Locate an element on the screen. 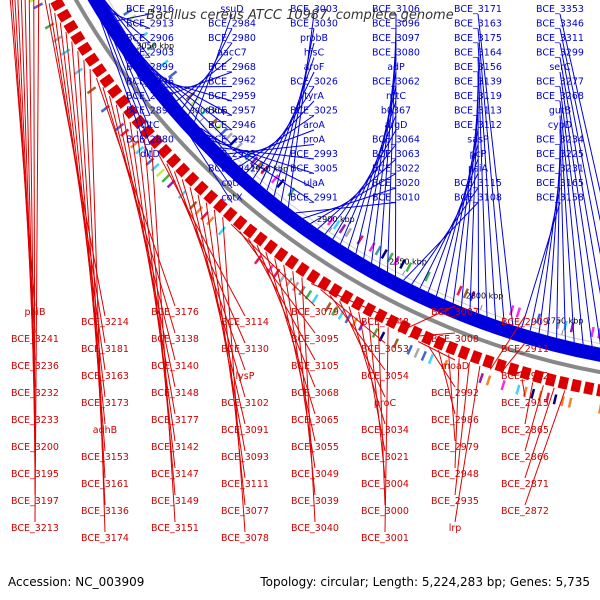 The height and width of the screenshot is (600, 600). reverse-gene-label: BCE_3093 is located at coordinates (245, 457).